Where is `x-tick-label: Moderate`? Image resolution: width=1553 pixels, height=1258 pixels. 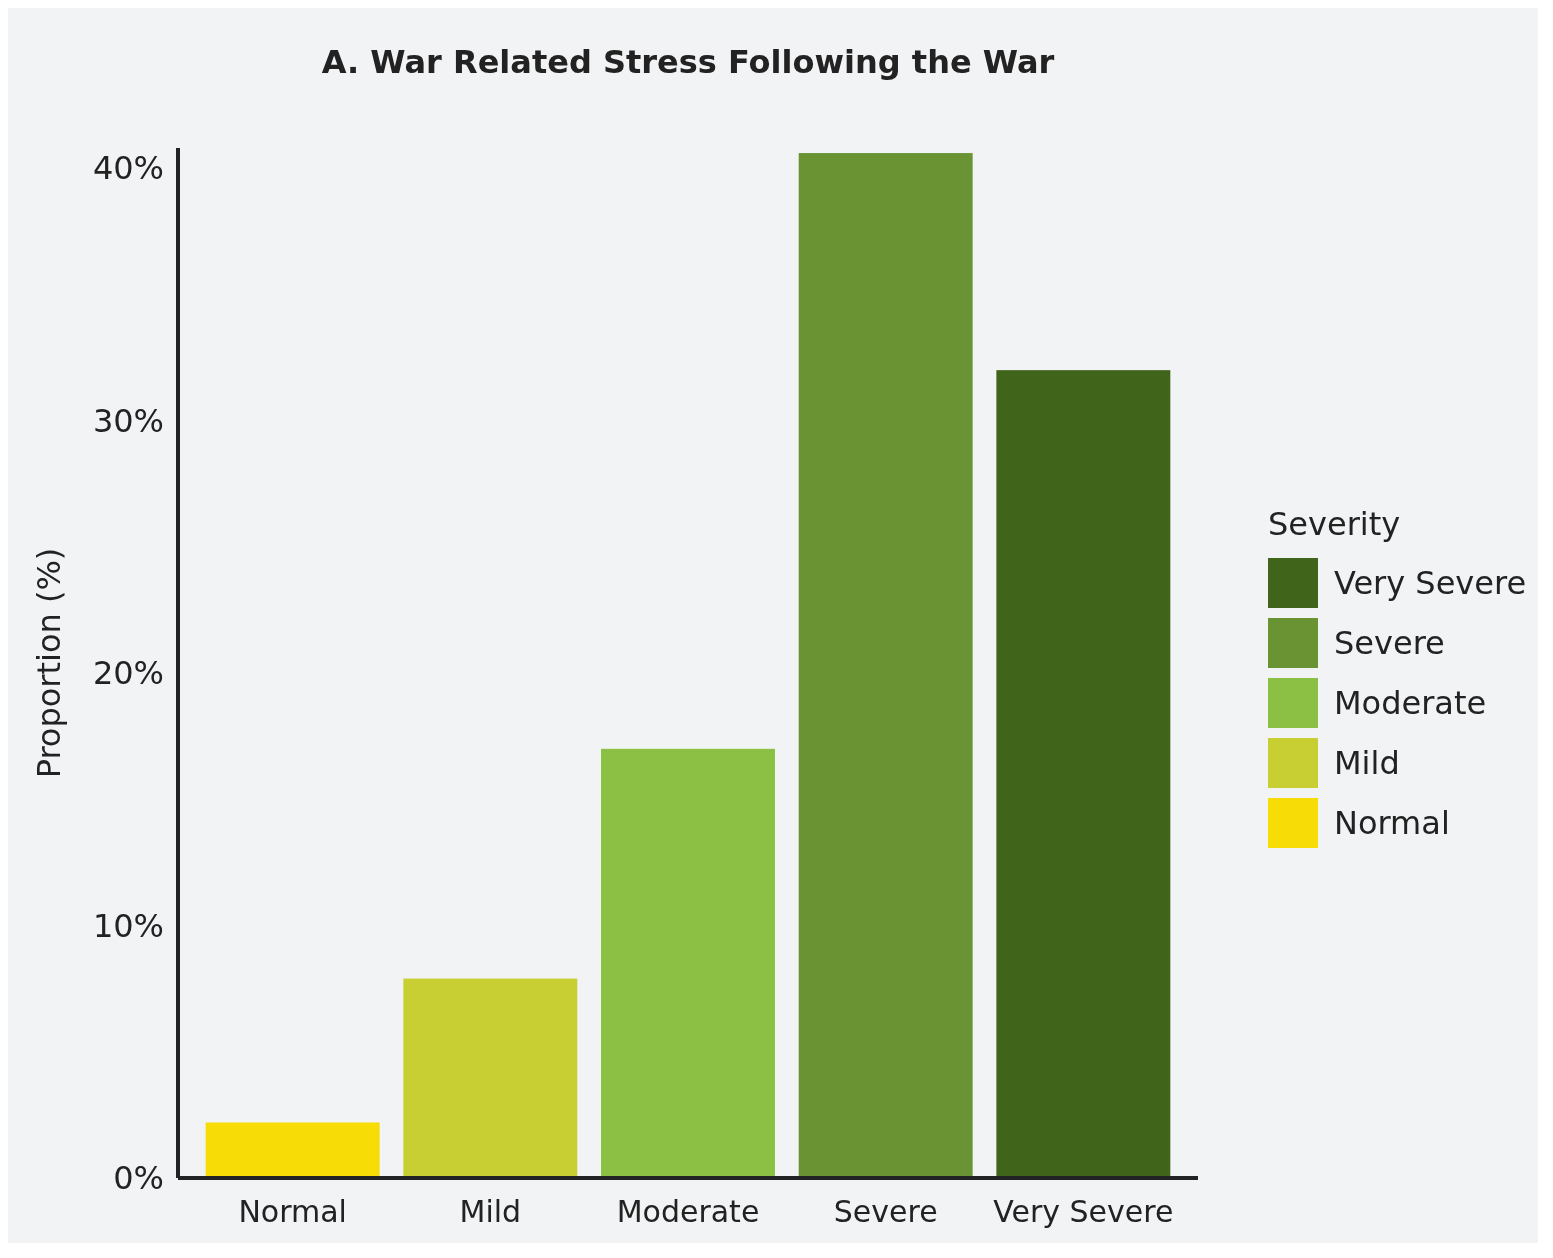 x-tick-label: Moderate is located at coordinates (688, 1211).